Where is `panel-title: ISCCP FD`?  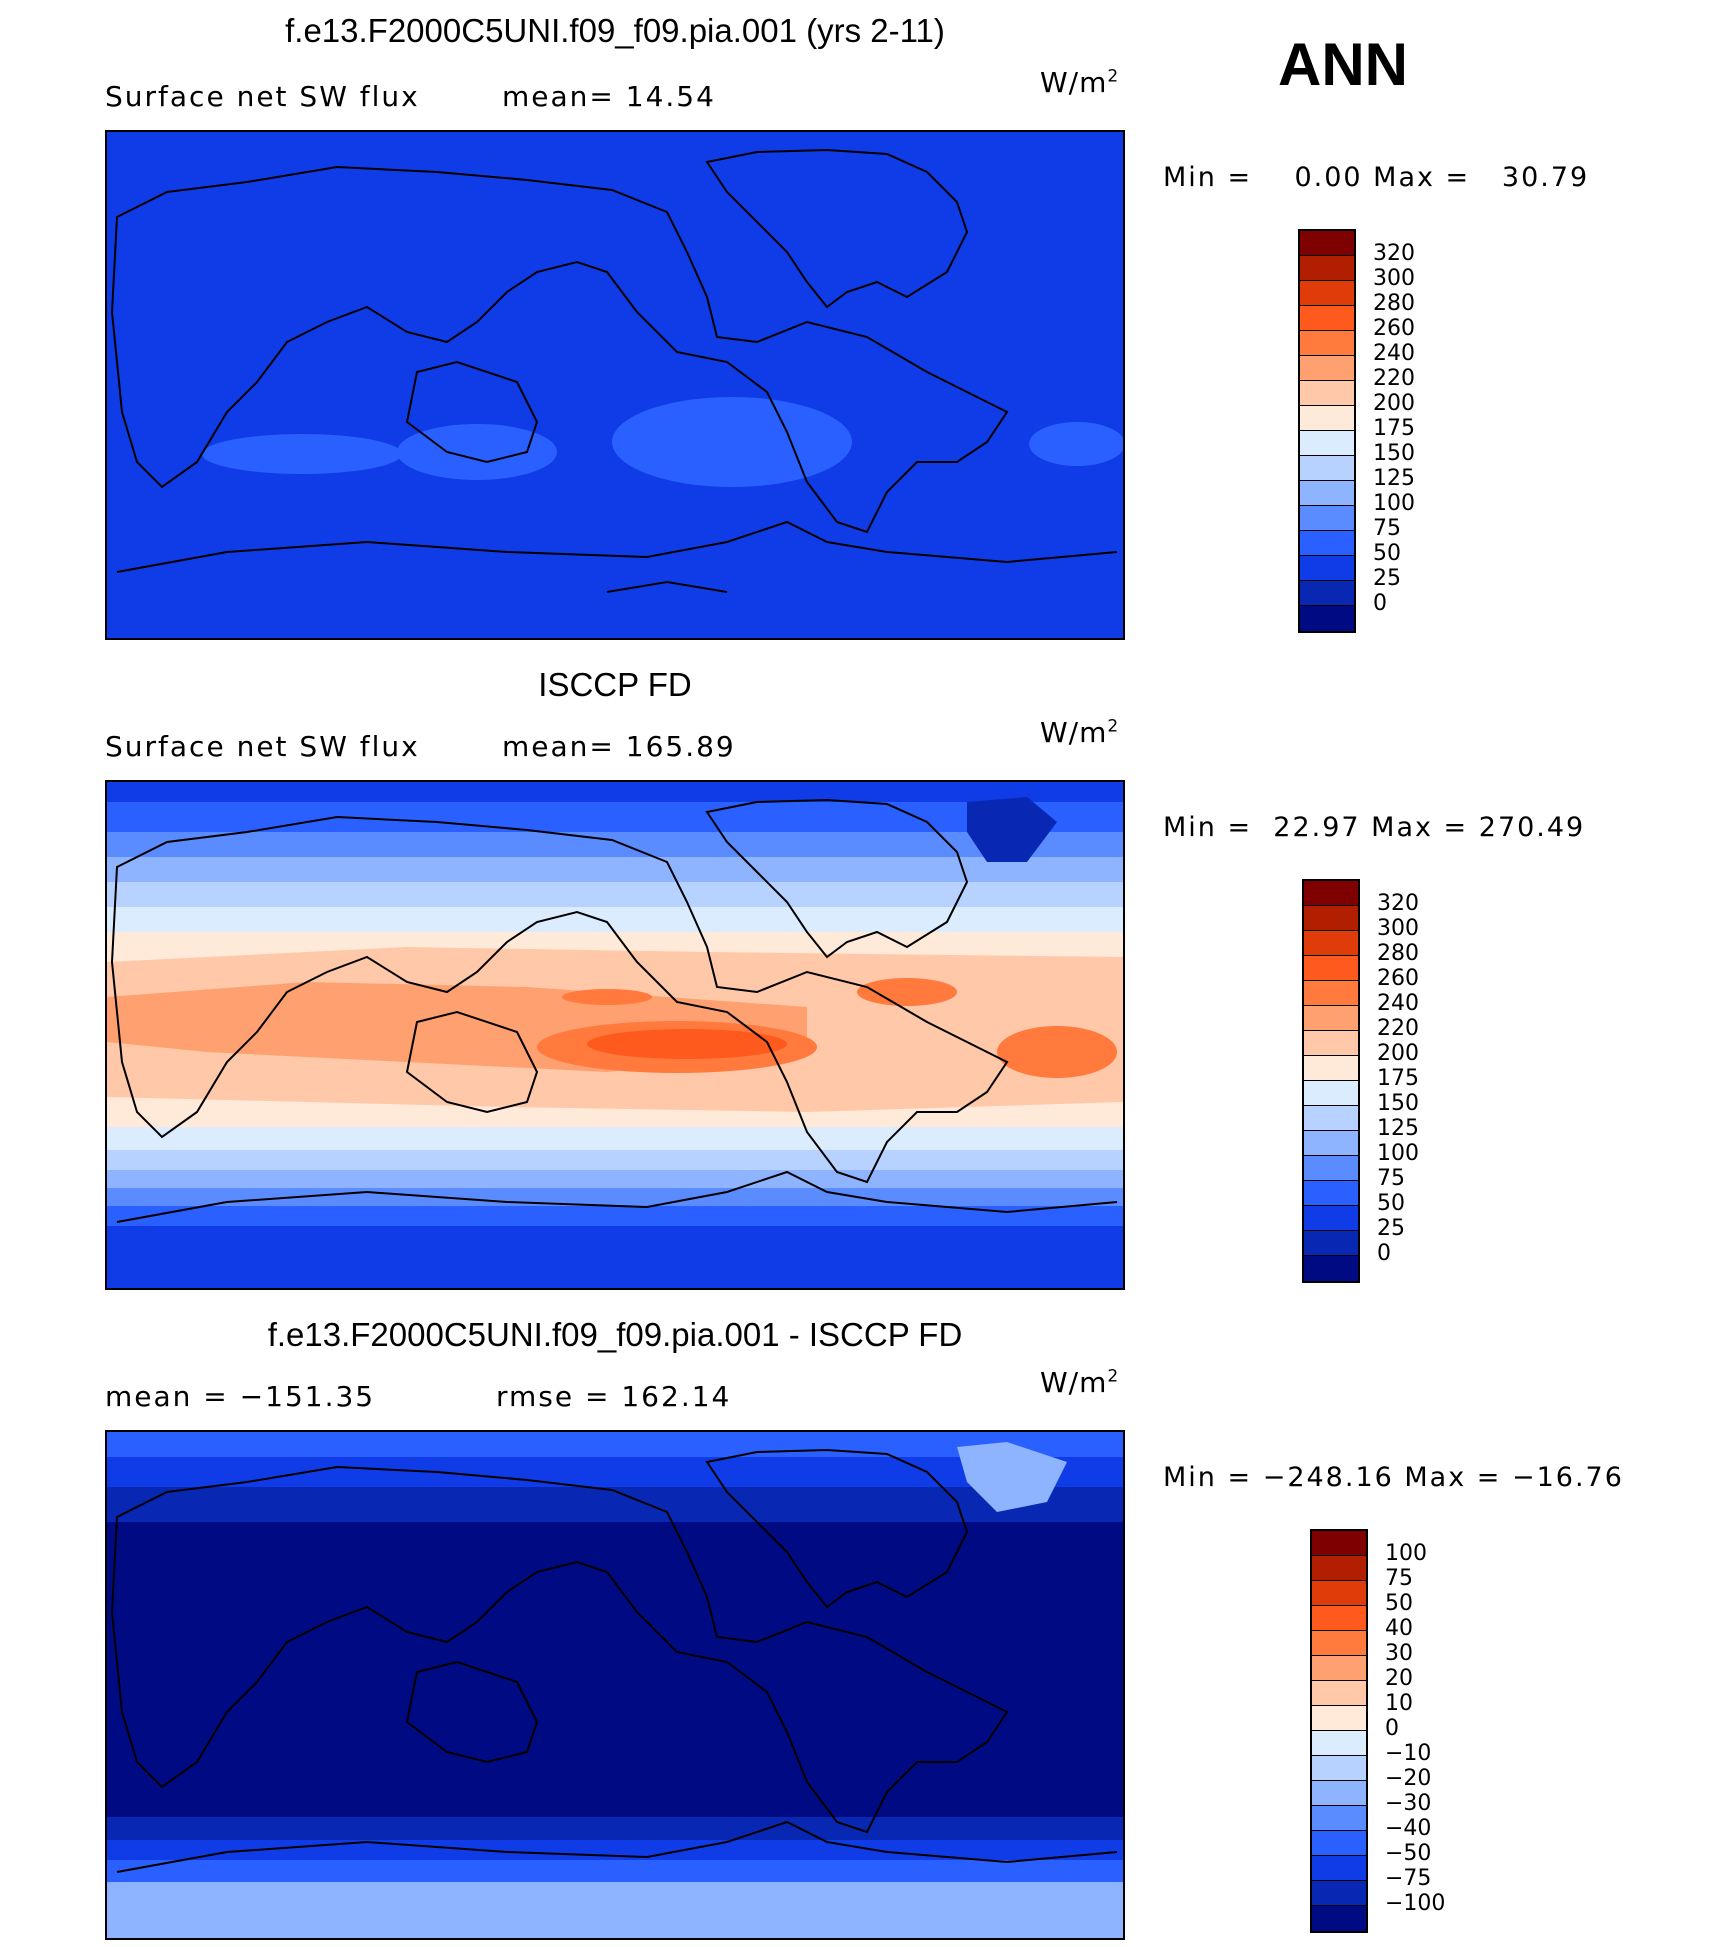 panel-title: ISCCP FD is located at coordinates (615, 684).